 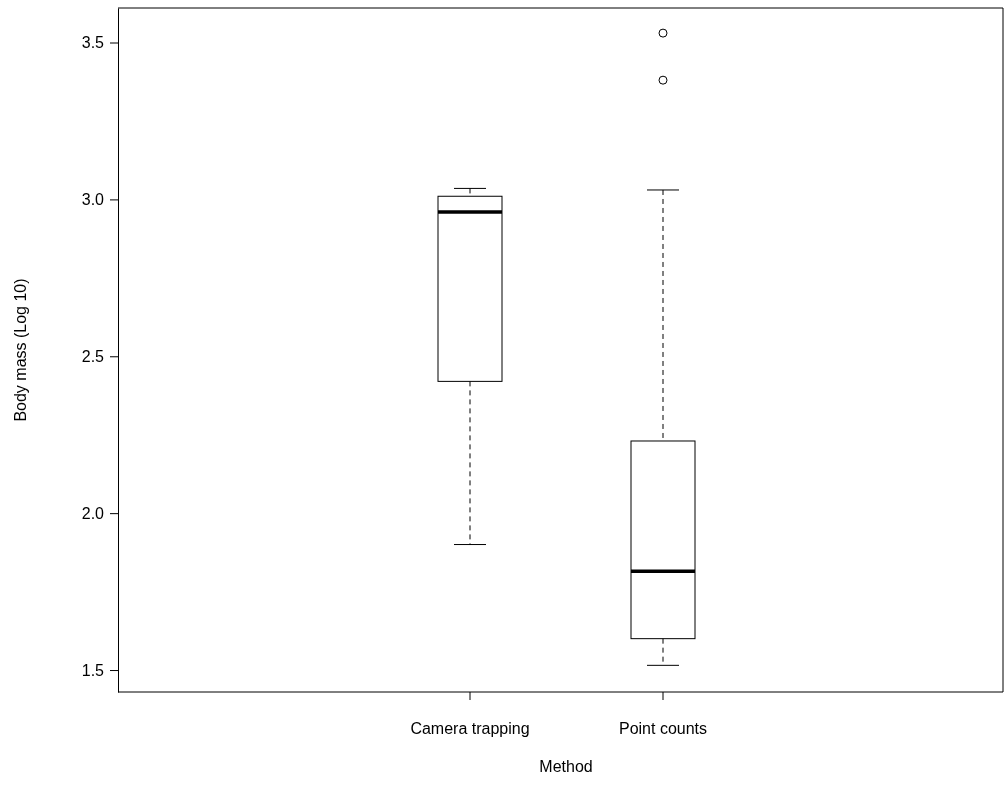 What do you see at coordinates (93, 513) in the screenshot?
I see `y-tick-label: 2.0` at bounding box center [93, 513].